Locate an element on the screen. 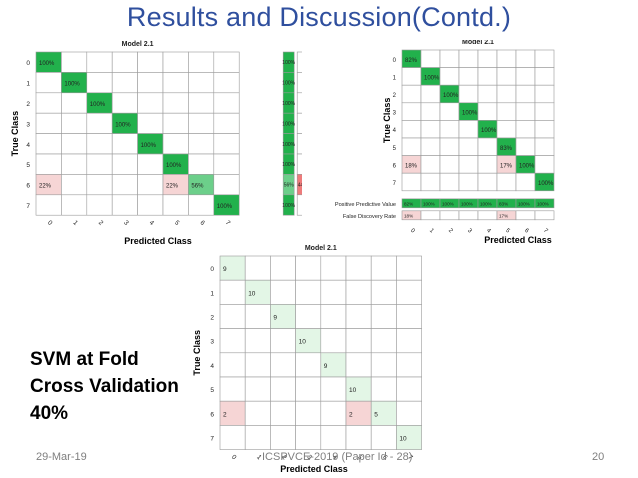 The height and width of the screenshot is (478, 638). matrix-title: Model 2.1 is located at coordinates (138, 44).